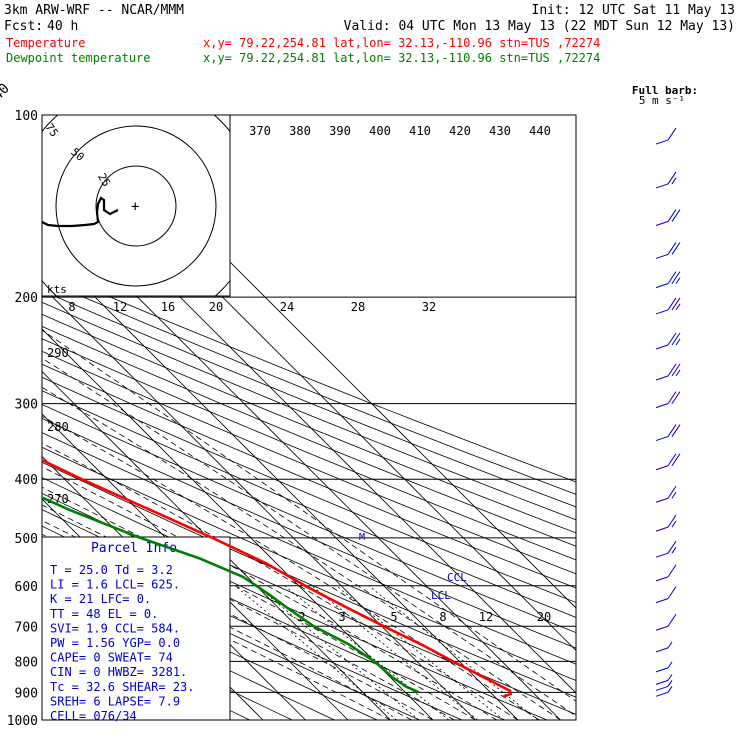 The height and width of the screenshot is (740, 740). What do you see at coordinates (111, 658) in the screenshot?
I see `parcel-info-row: CAPE= 0 SWEAT= 74` at bounding box center [111, 658].